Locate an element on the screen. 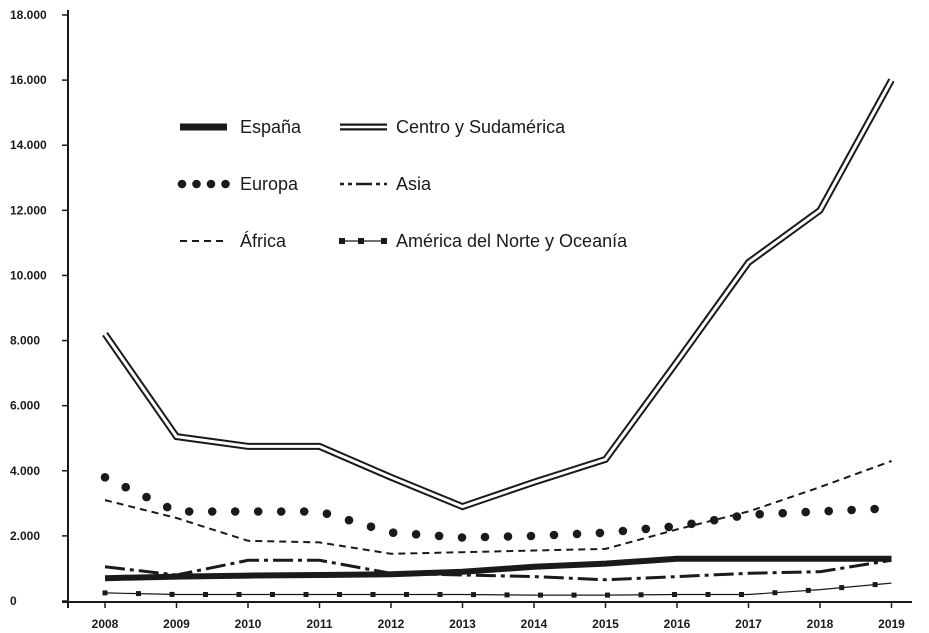  legend-label: Centro y Sudamérica is located at coordinates (481, 127).